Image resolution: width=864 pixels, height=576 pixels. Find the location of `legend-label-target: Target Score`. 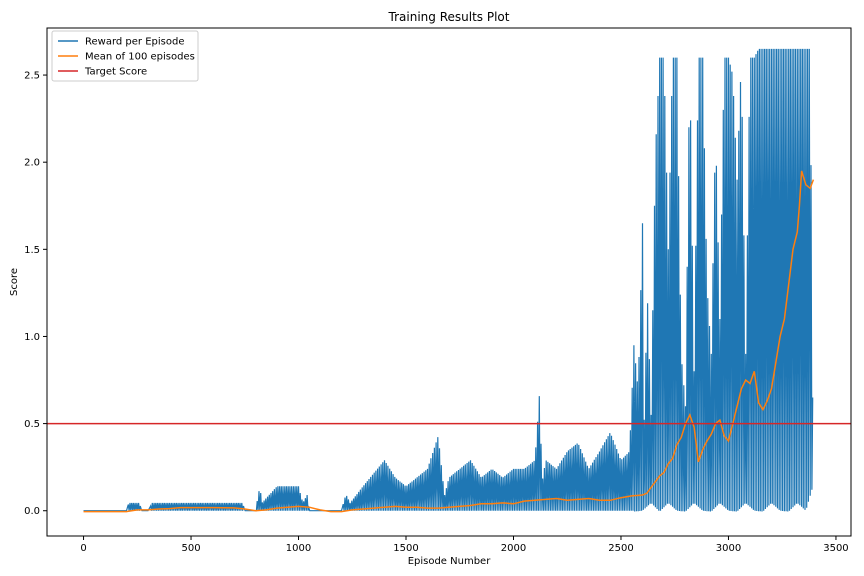

legend-label-target: Target Score is located at coordinates (115, 72).